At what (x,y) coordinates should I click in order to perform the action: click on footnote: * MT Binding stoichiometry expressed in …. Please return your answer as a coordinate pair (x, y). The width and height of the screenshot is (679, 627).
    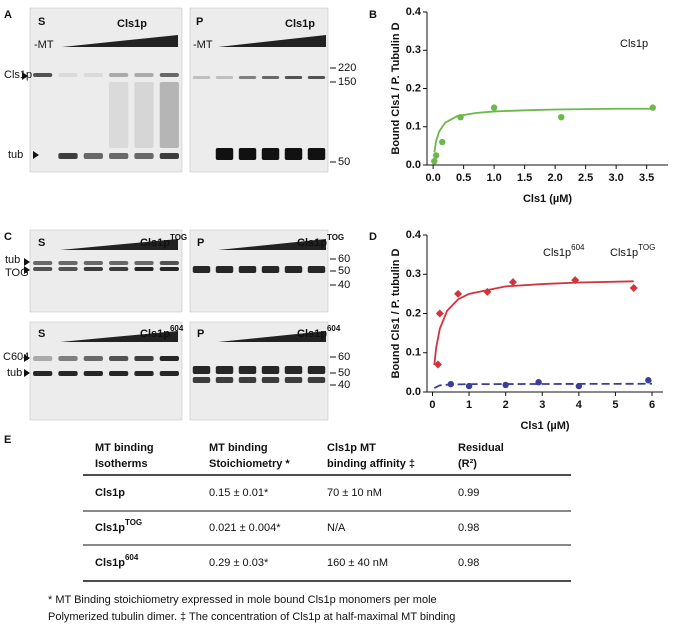
    Looking at the image, I should click on (242, 600).